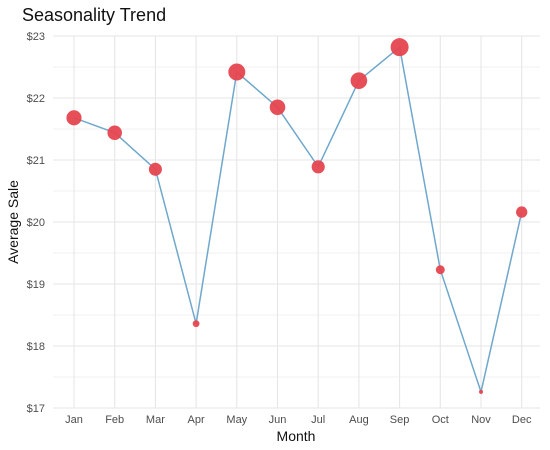 This screenshot has width=550, height=450. I want to click on x-tick-label: Aug, so click(359, 420).